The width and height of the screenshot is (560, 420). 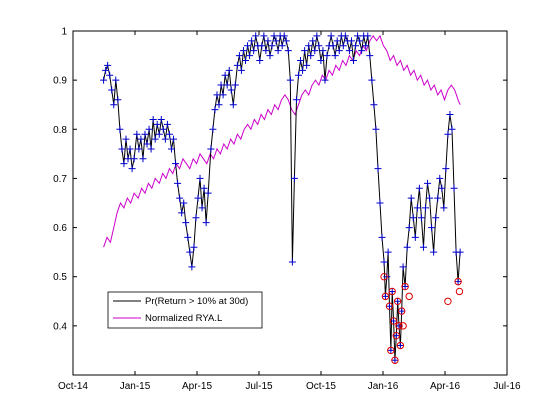 I want to click on y-tick-label: 1, so click(x=64, y=32).